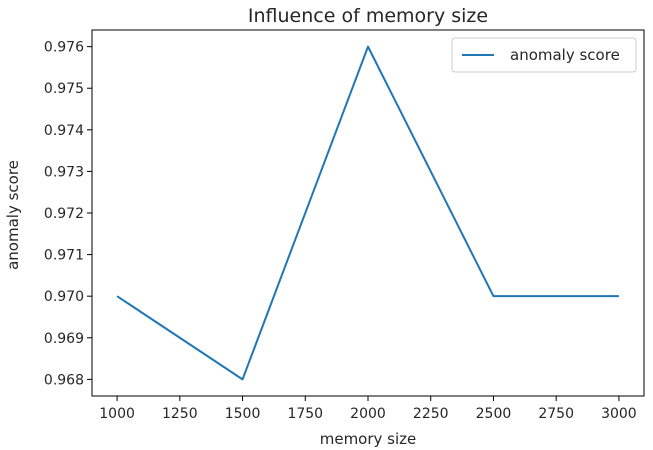  Describe the element at coordinates (180, 414) in the screenshot. I see `x-tick-label: 1250` at that location.